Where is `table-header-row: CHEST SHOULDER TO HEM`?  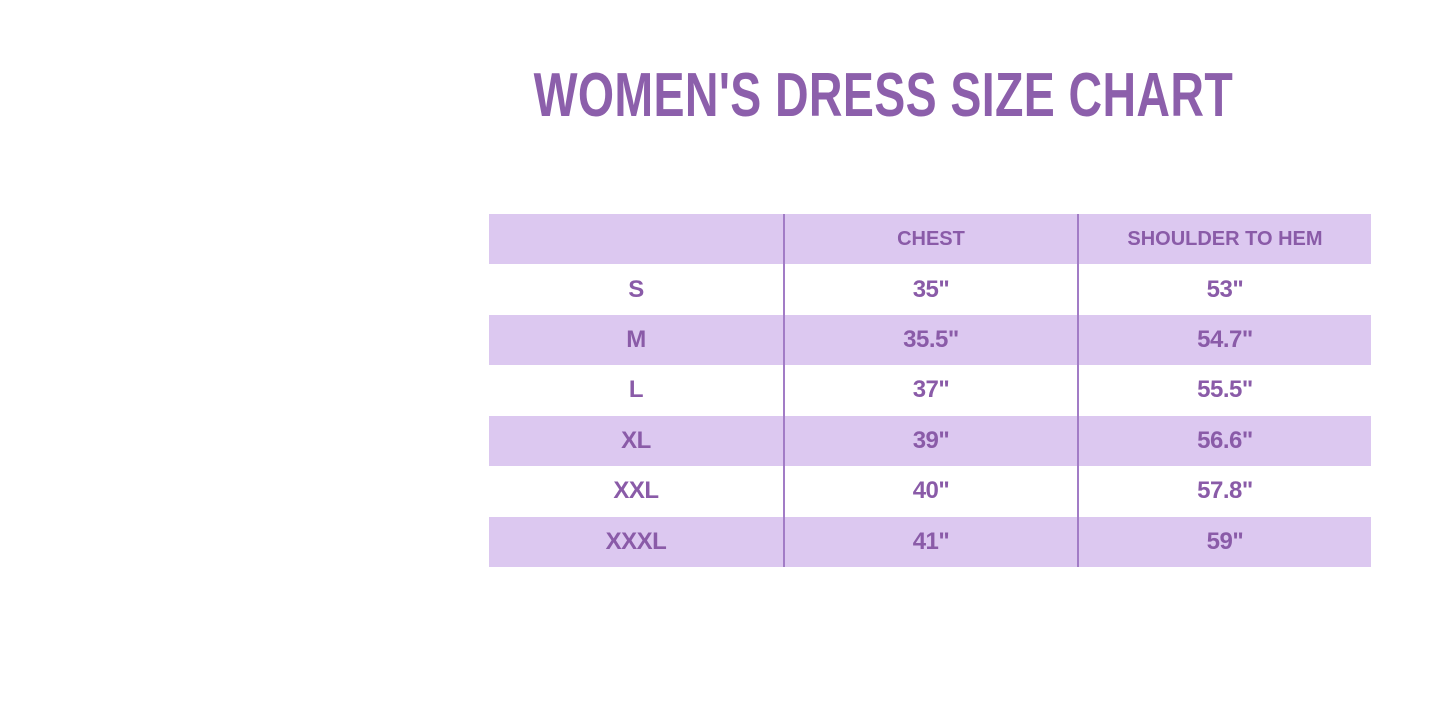
table-header-row: CHEST SHOULDER TO HEM is located at coordinates (930, 239).